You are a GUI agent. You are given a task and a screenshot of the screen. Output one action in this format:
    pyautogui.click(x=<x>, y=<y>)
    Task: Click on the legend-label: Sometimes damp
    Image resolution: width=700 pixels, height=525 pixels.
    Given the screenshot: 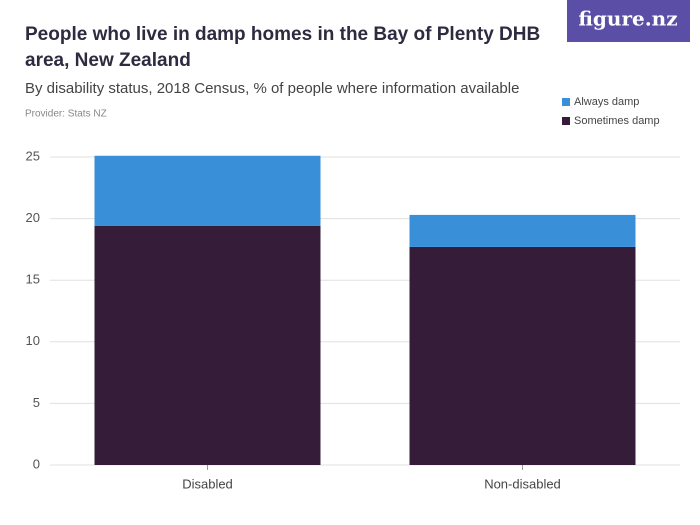 What is the action you would take?
    pyautogui.click(x=617, y=121)
    